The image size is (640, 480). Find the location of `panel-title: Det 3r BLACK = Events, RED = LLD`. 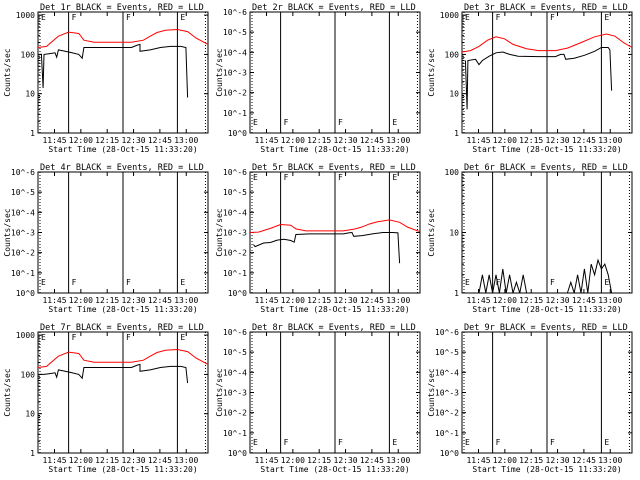

panel-title: Det 3r BLACK = Events, RED = LLD is located at coordinates (546, 8).